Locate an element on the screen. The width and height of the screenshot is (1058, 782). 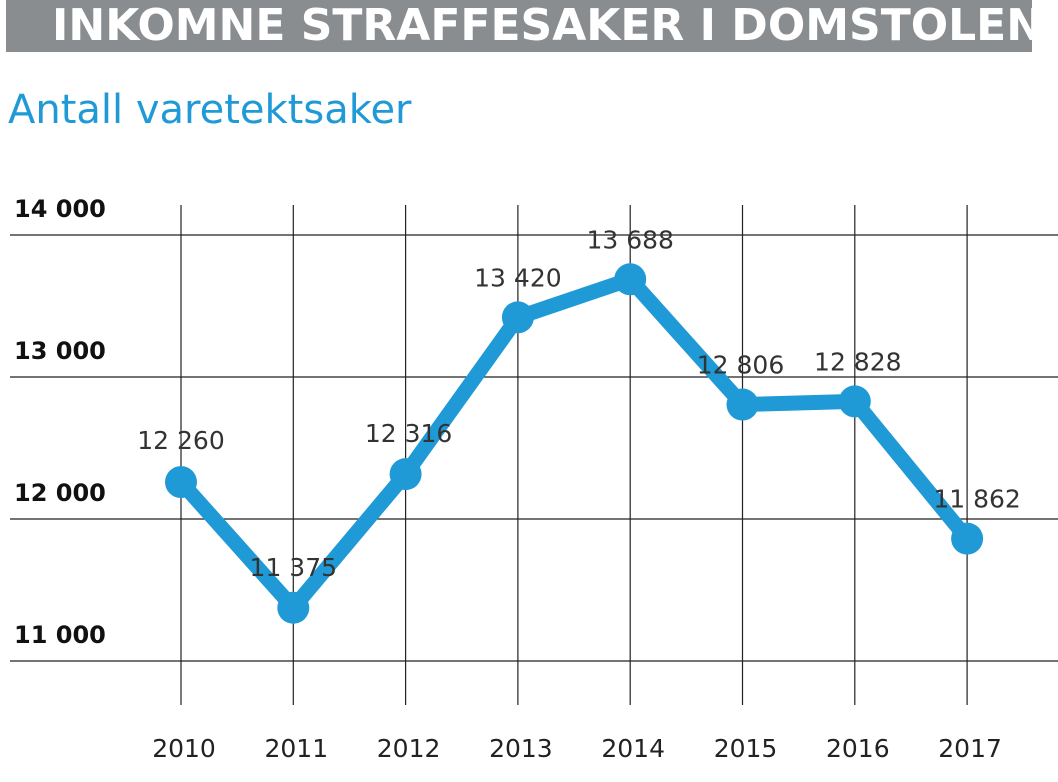
data-label-2013: 13 420 is located at coordinates (517, 277).